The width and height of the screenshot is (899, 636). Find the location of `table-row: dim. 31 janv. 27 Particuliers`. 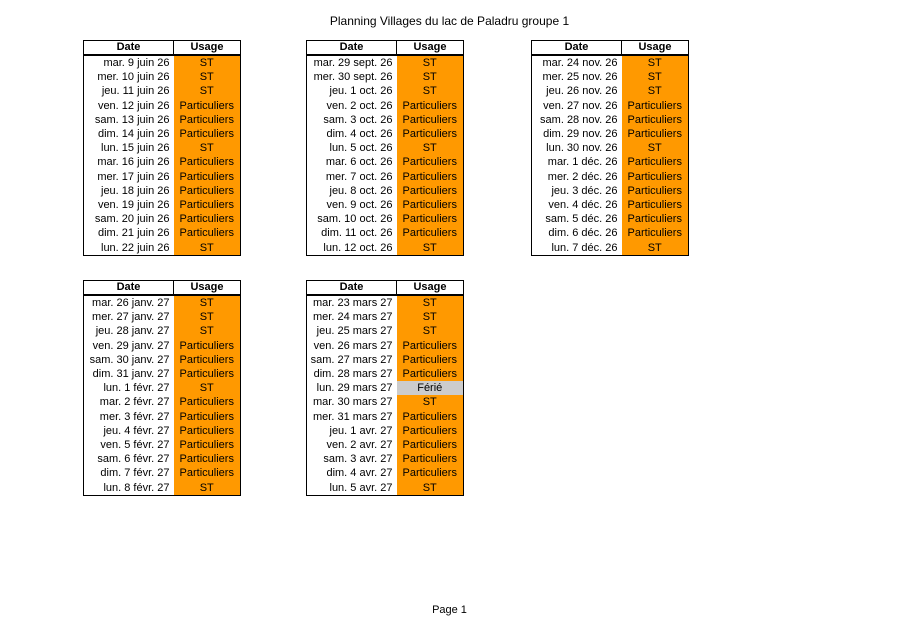

table-row: dim. 31 janv. 27 Particuliers is located at coordinates (162, 374).